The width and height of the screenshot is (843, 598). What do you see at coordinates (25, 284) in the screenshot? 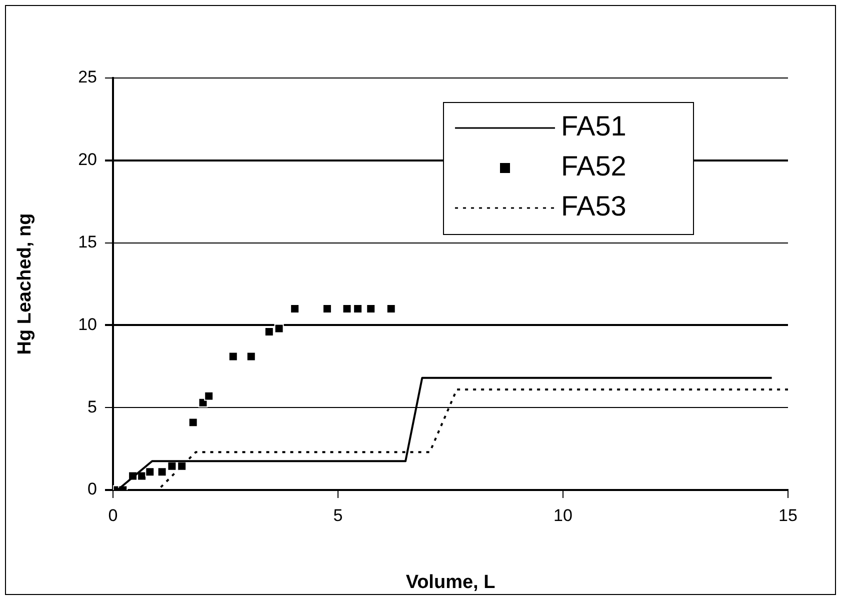
I see `y-axis-title: Hg Leached, ng` at bounding box center [25, 284].